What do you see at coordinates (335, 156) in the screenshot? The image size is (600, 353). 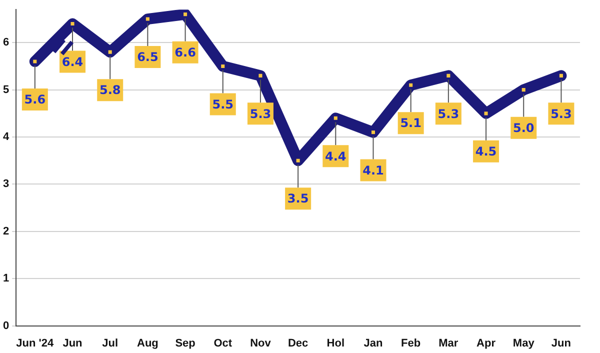 I see `data-label: 4.4` at bounding box center [335, 156].